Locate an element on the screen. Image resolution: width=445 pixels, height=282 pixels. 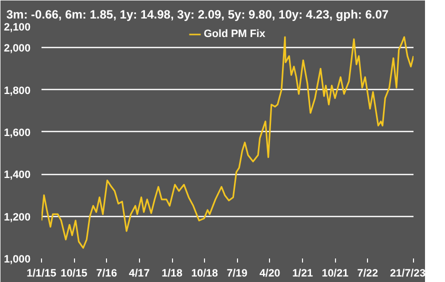
x-tick-label: 21/7/23 is located at coordinates (408, 274).